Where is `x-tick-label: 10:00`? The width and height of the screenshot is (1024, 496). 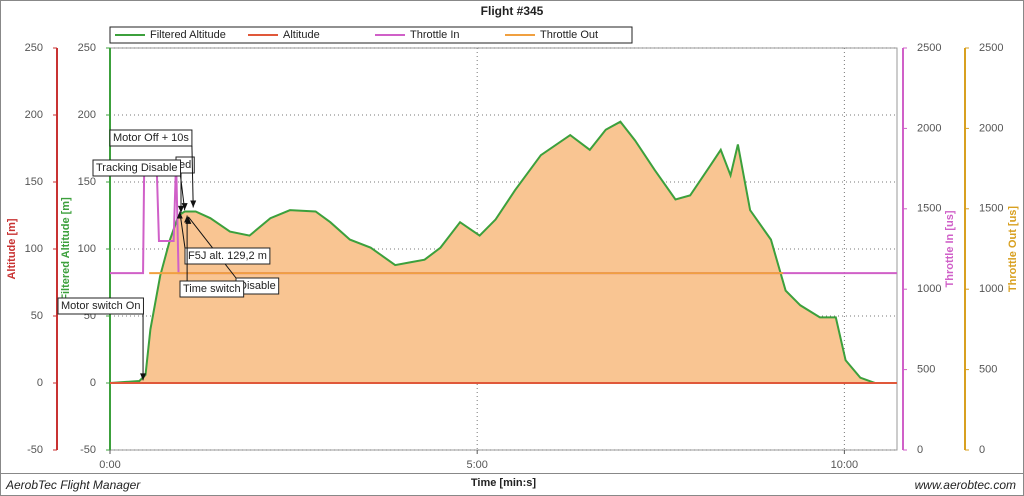 x-tick-label: 10:00 is located at coordinates (845, 465).